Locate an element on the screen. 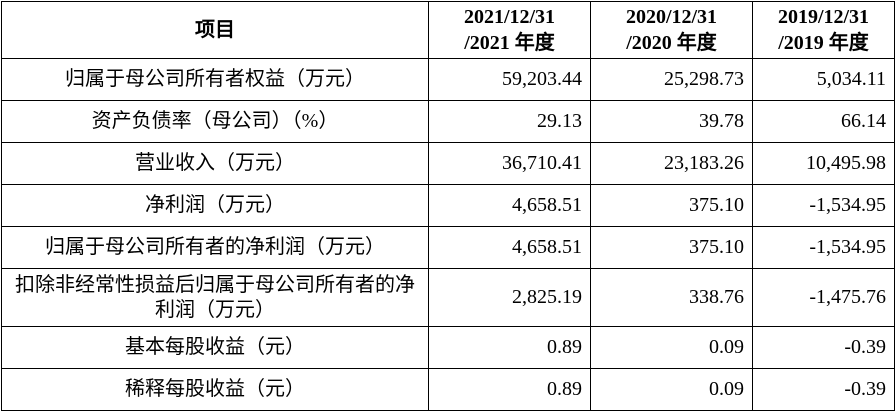 The width and height of the screenshot is (896, 415). table-row: 资产负债率（母公司）（%） 29.13 39.78 66.14 is located at coordinates (448, 121).